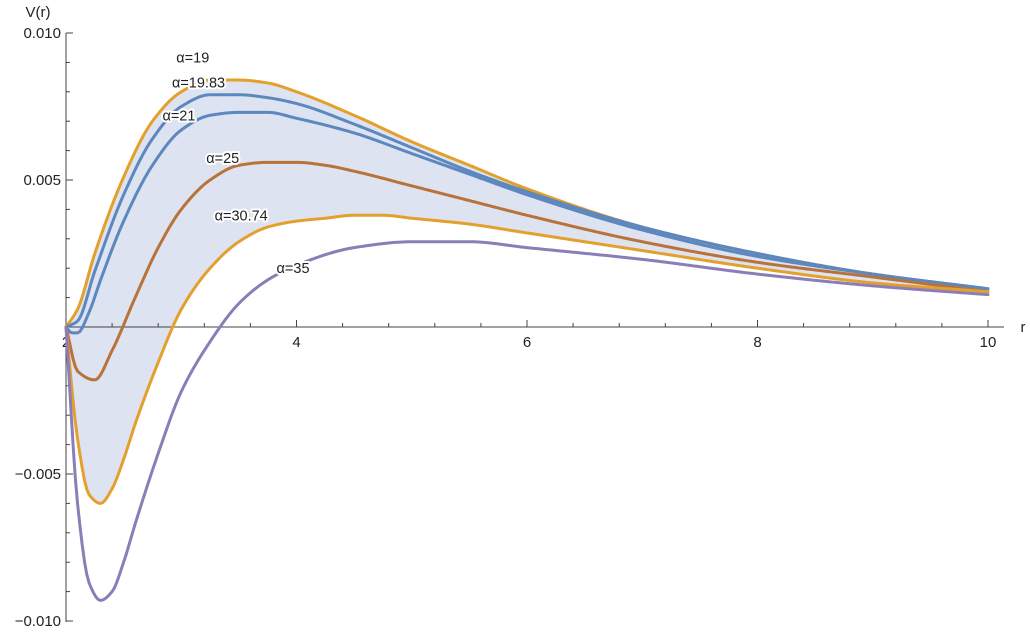 Image resolution: width=1030 pixels, height=639 pixels. What do you see at coordinates (42, 180) in the screenshot?
I see `y-tick-label: 0.005` at bounding box center [42, 180].